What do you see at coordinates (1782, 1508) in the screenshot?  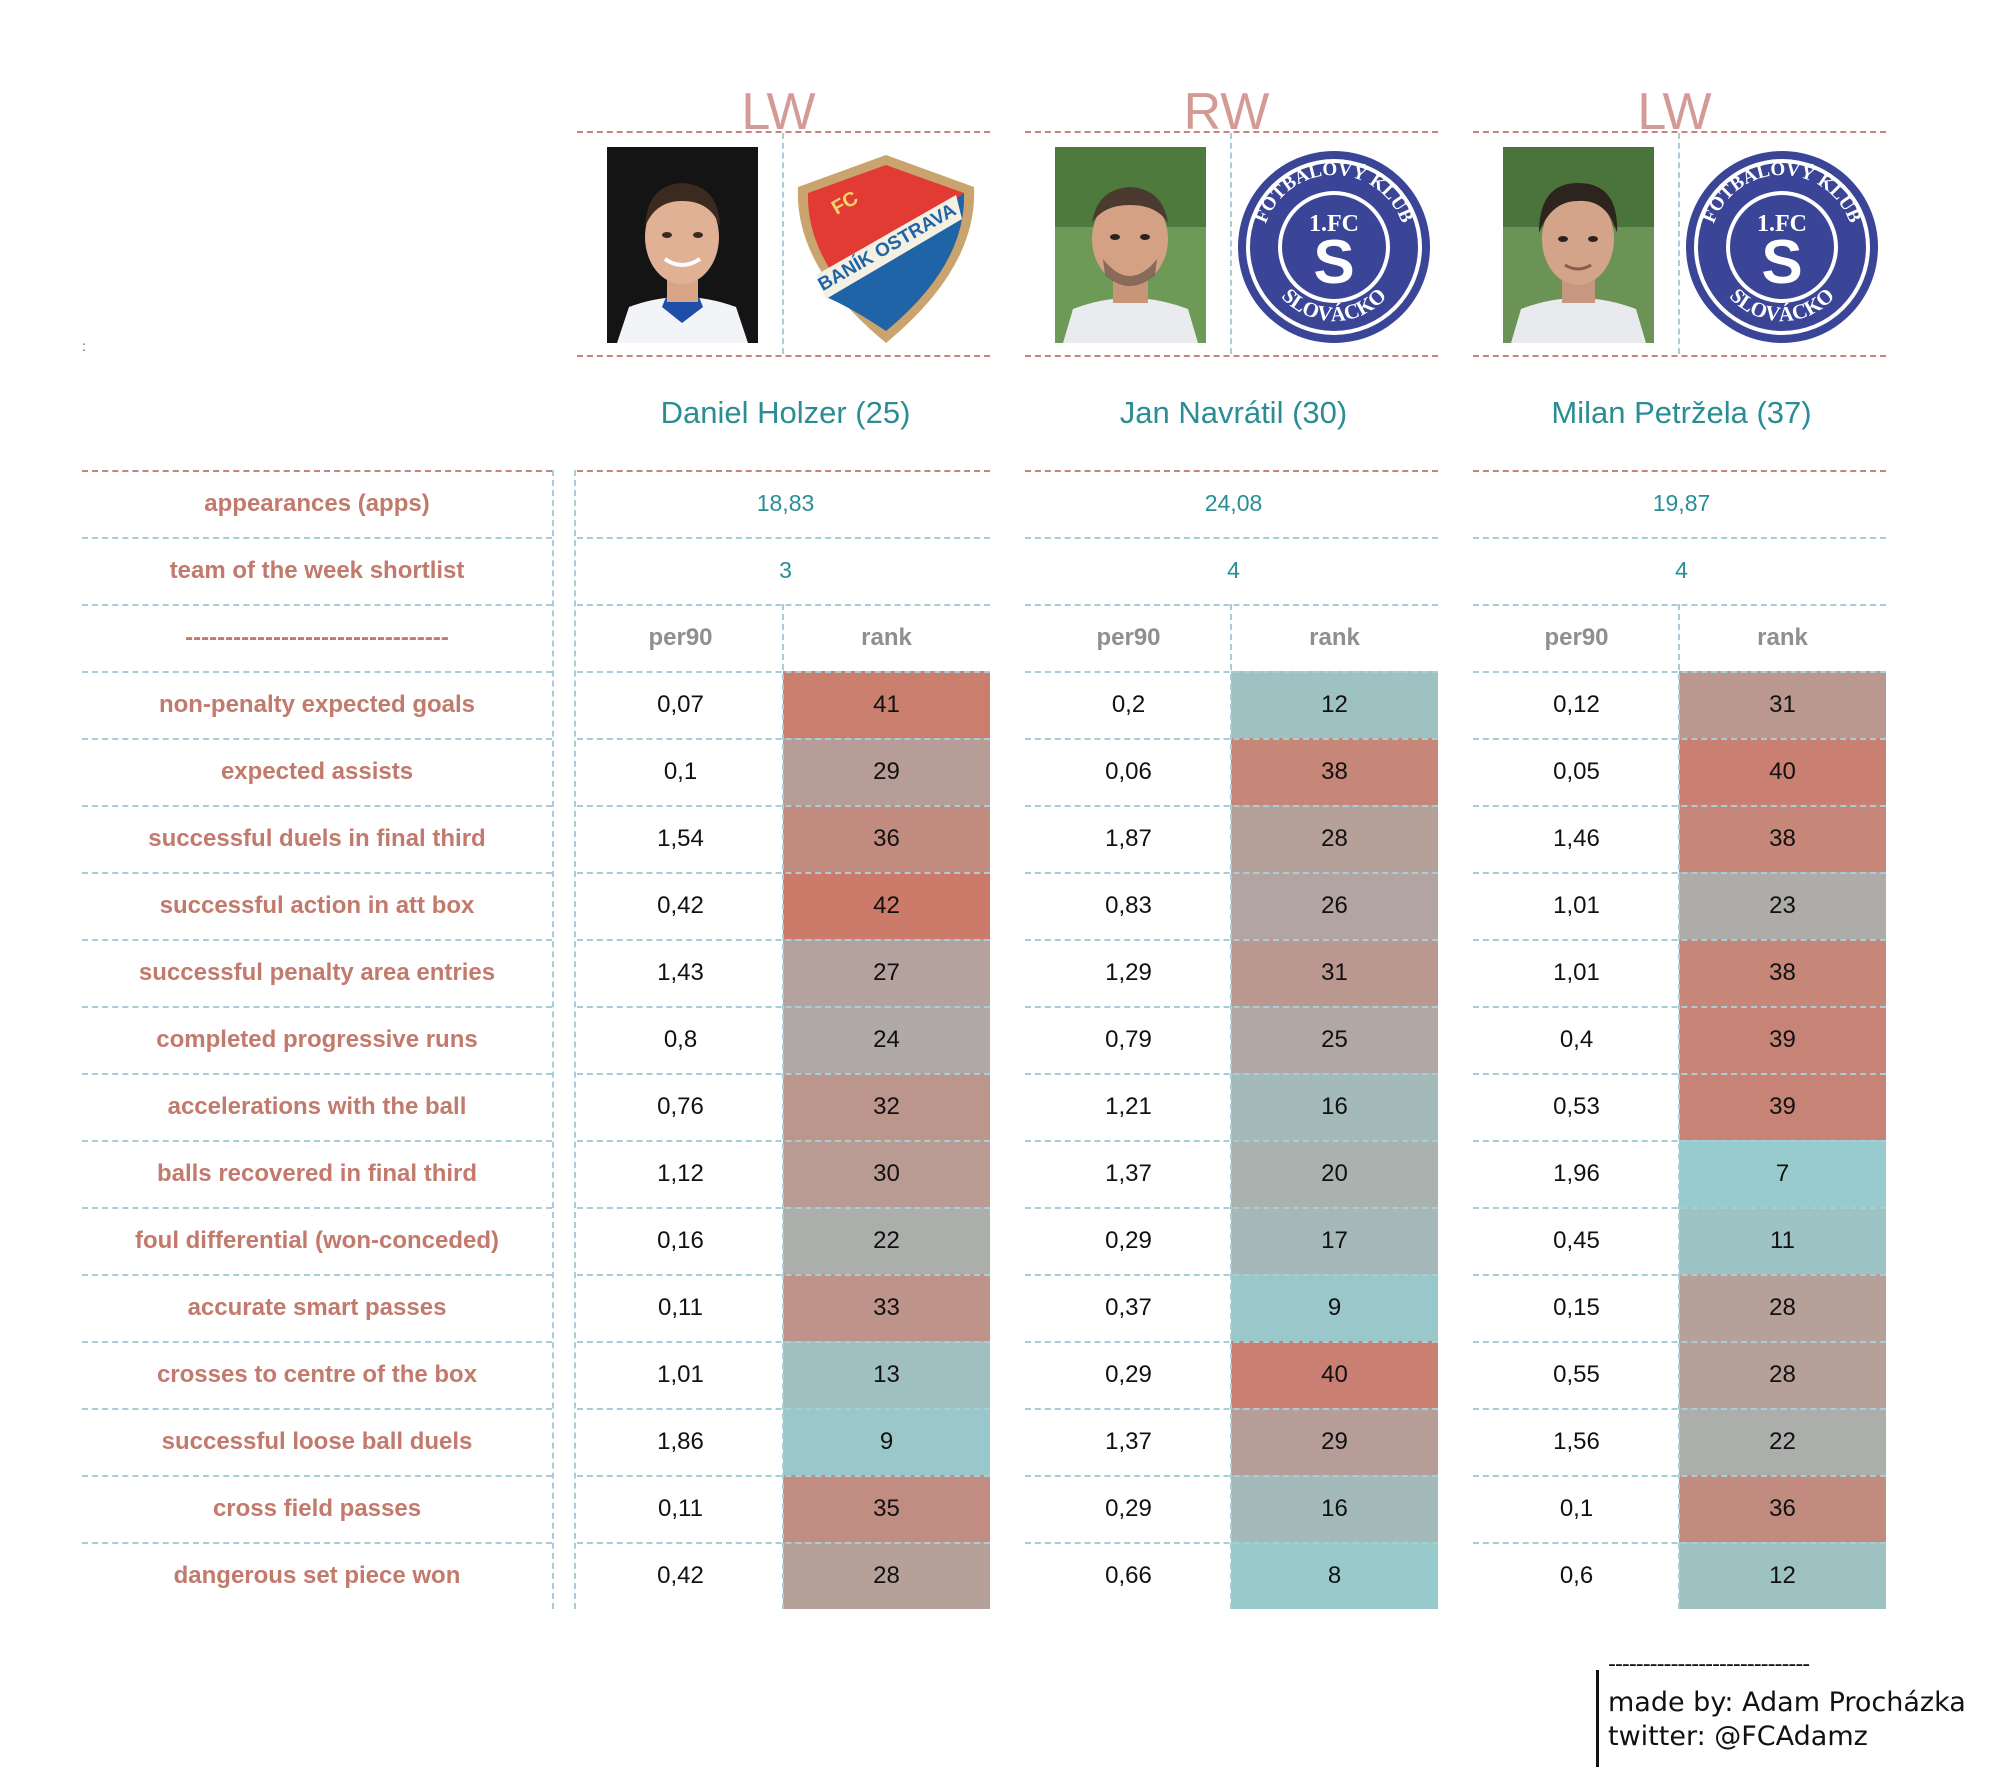 I see `rank-value: 36` at bounding box center [1782, 1508].